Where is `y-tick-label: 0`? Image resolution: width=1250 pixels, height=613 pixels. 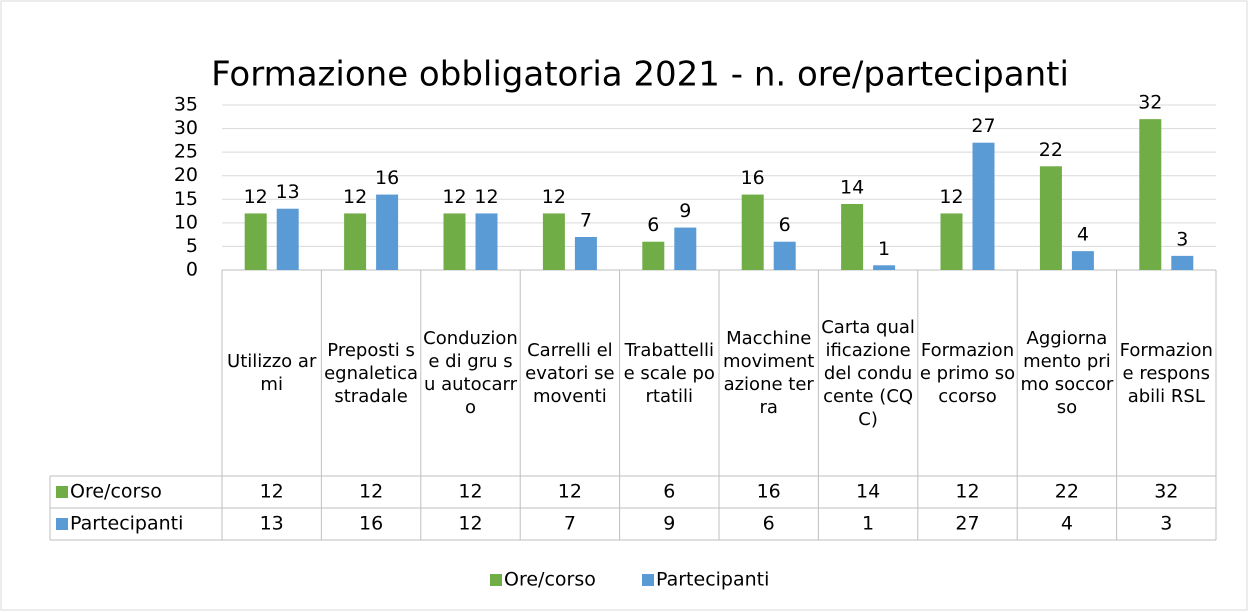 y-tick-label: 0 is located at coordinates (192, 270).